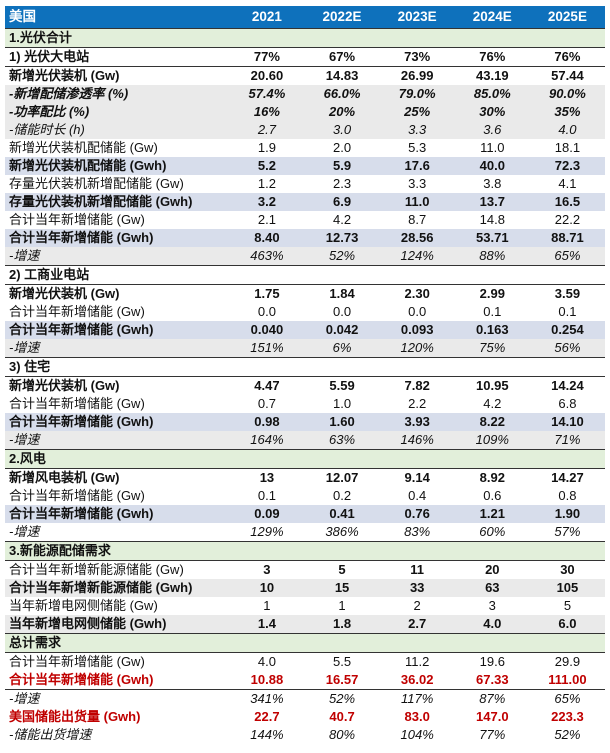  Describe the element at coordinates (267, 514) in the screenshot. I see `cell-value: 0.09` at that location.